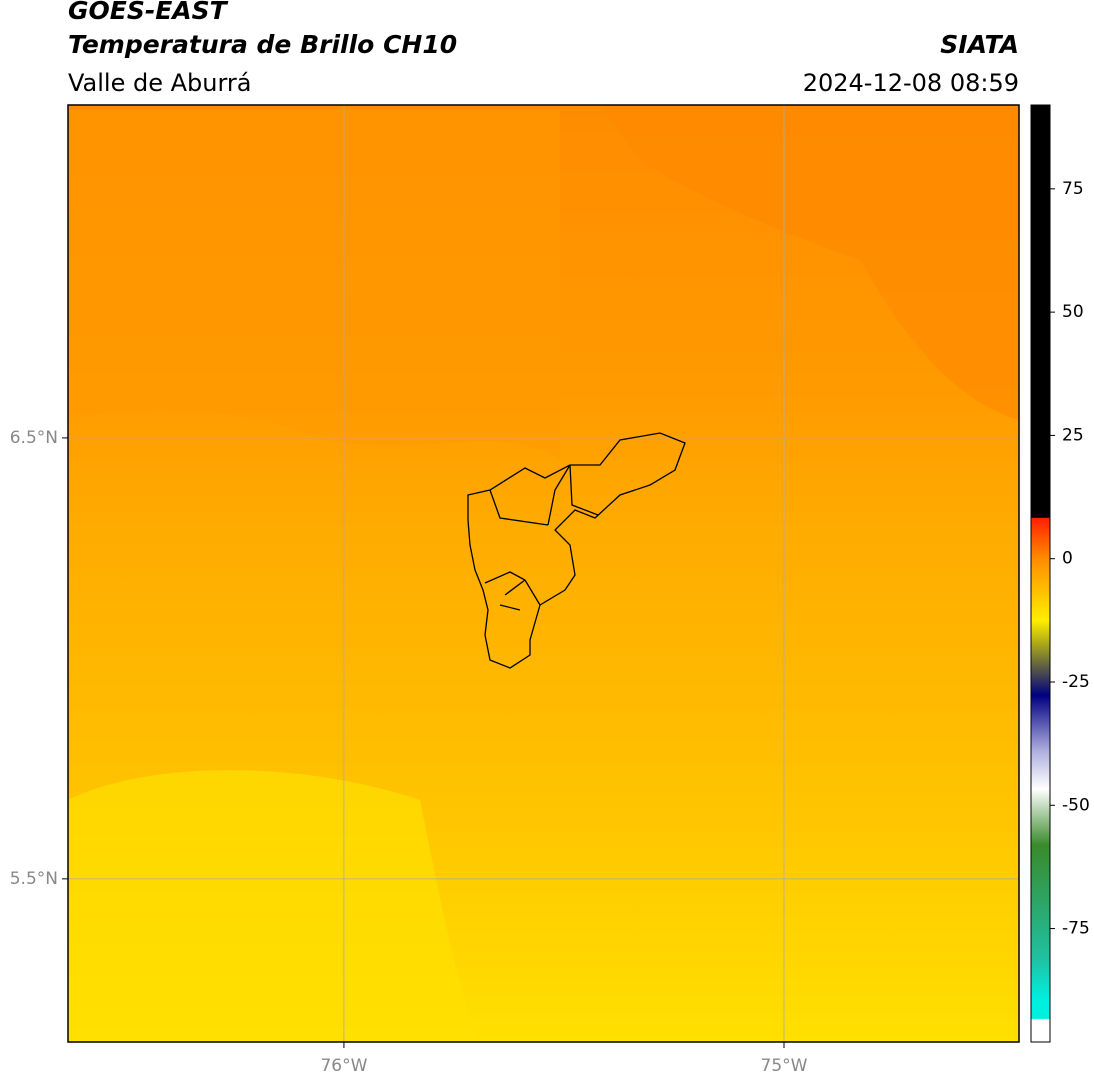  What do you see at coordinates (576, 550) in the screenshot?
I see `valley-boundary` at bounding box center [576, 550].